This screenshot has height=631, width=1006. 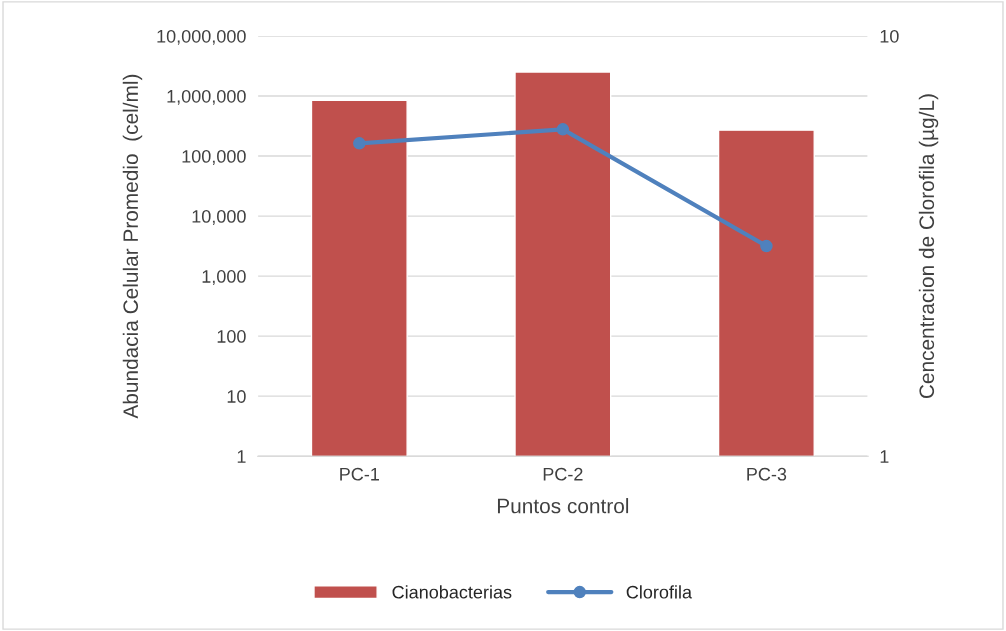 I want to click on y-tick-label: 10,000,000, so click(x=201, y=37).